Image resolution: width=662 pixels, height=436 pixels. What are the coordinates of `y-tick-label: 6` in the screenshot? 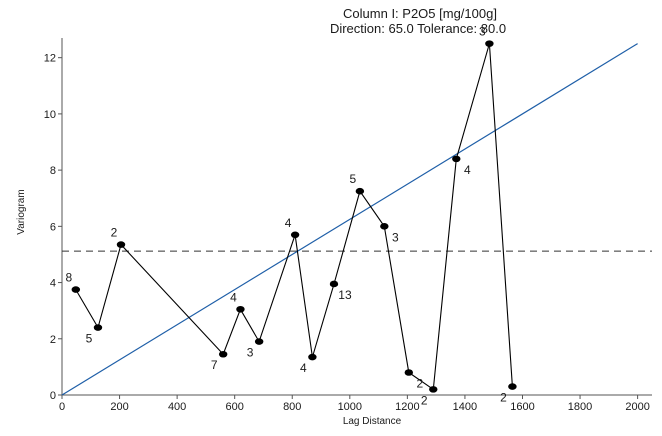 It's located at (53, 227).